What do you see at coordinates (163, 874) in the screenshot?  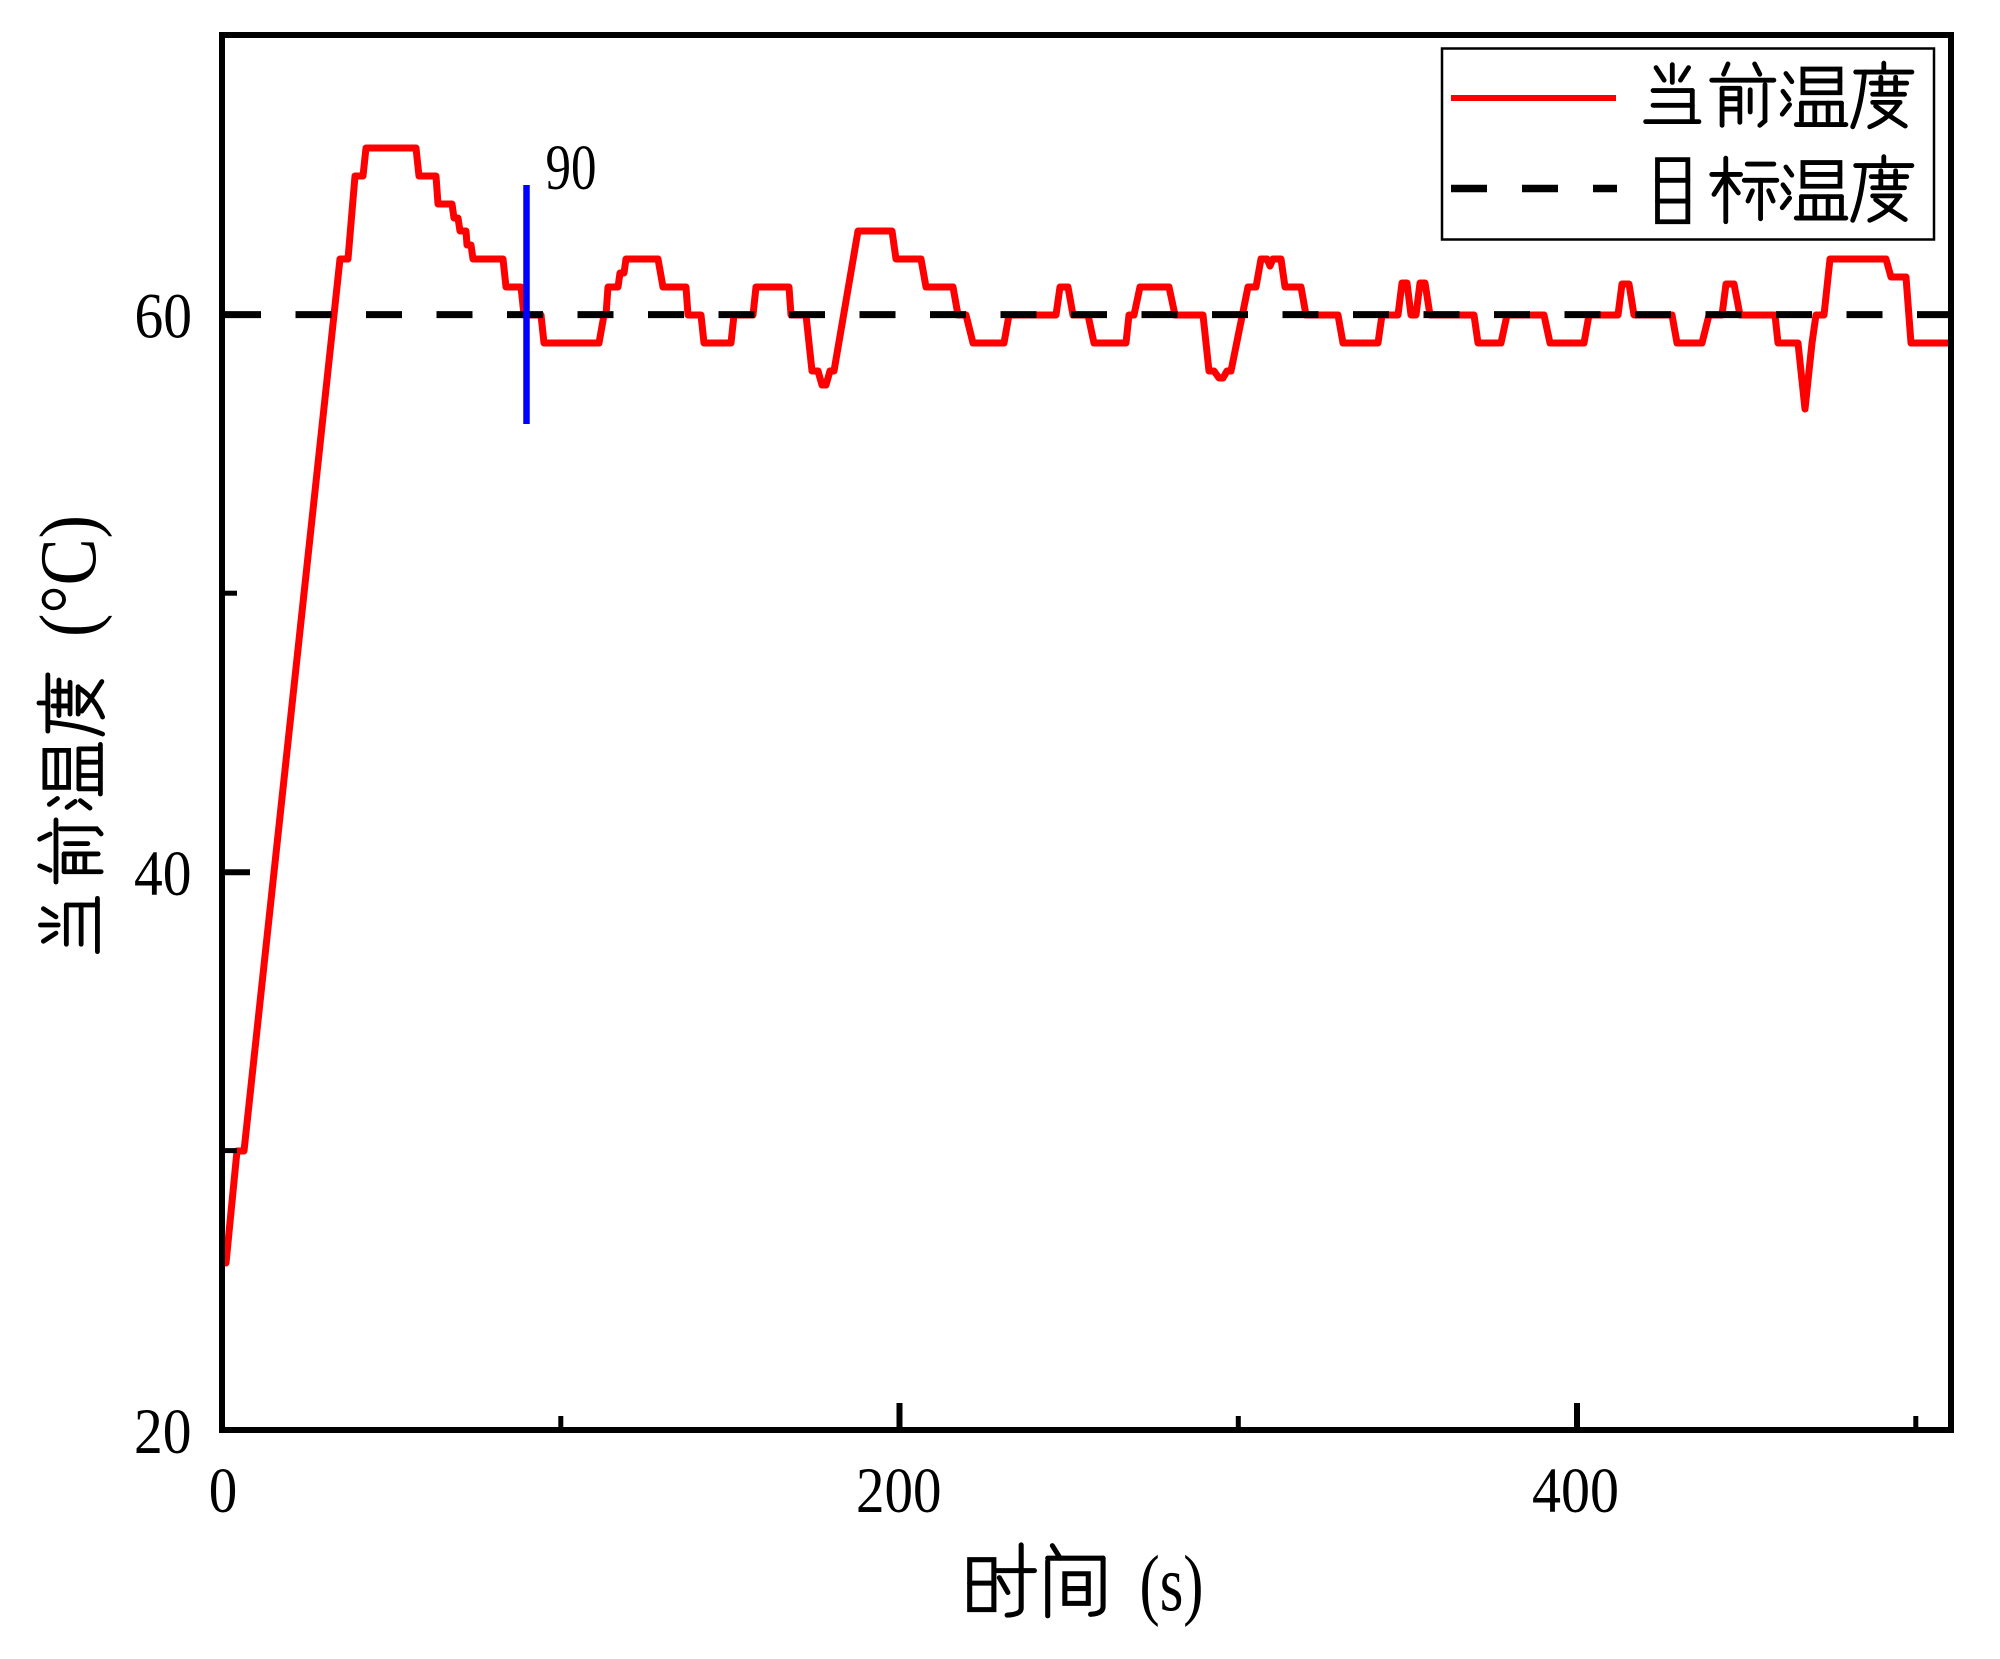 I see `svg-text: 40` at bounding box center [163, 874].